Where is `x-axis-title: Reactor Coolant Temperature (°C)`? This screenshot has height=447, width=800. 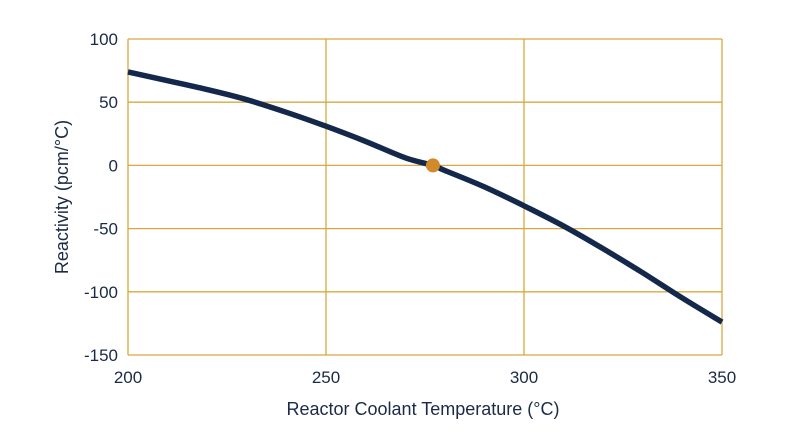
x-axis-title: Reactor Coolant Temperature (°C) is located at coordinates (423, 409).